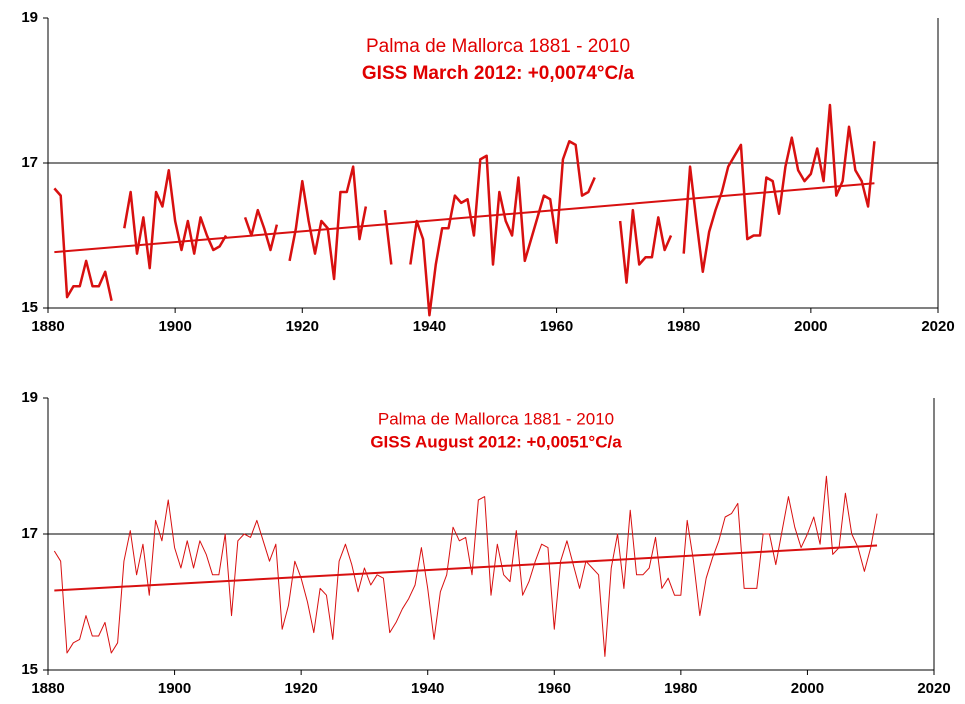  I want to click on chart-subtitle: GISS March 2012: +0,0074°C/a, so click(498, 73).